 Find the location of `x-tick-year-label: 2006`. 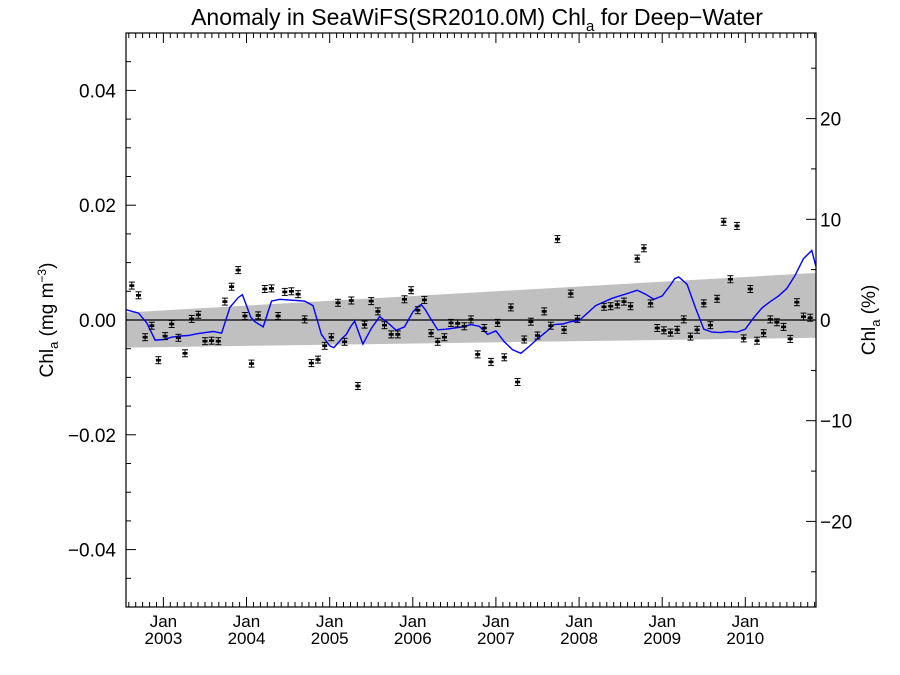

x-tick-year-label: 2006 is located at coordinates (413, 638).